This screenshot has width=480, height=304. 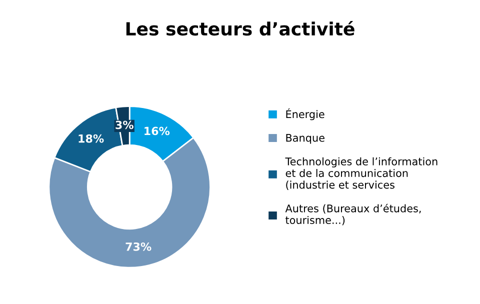 What do you see at coordinates (305, 139) in the screenshot?
I see `legend-label: Banque` at bounding box center [305, 139].